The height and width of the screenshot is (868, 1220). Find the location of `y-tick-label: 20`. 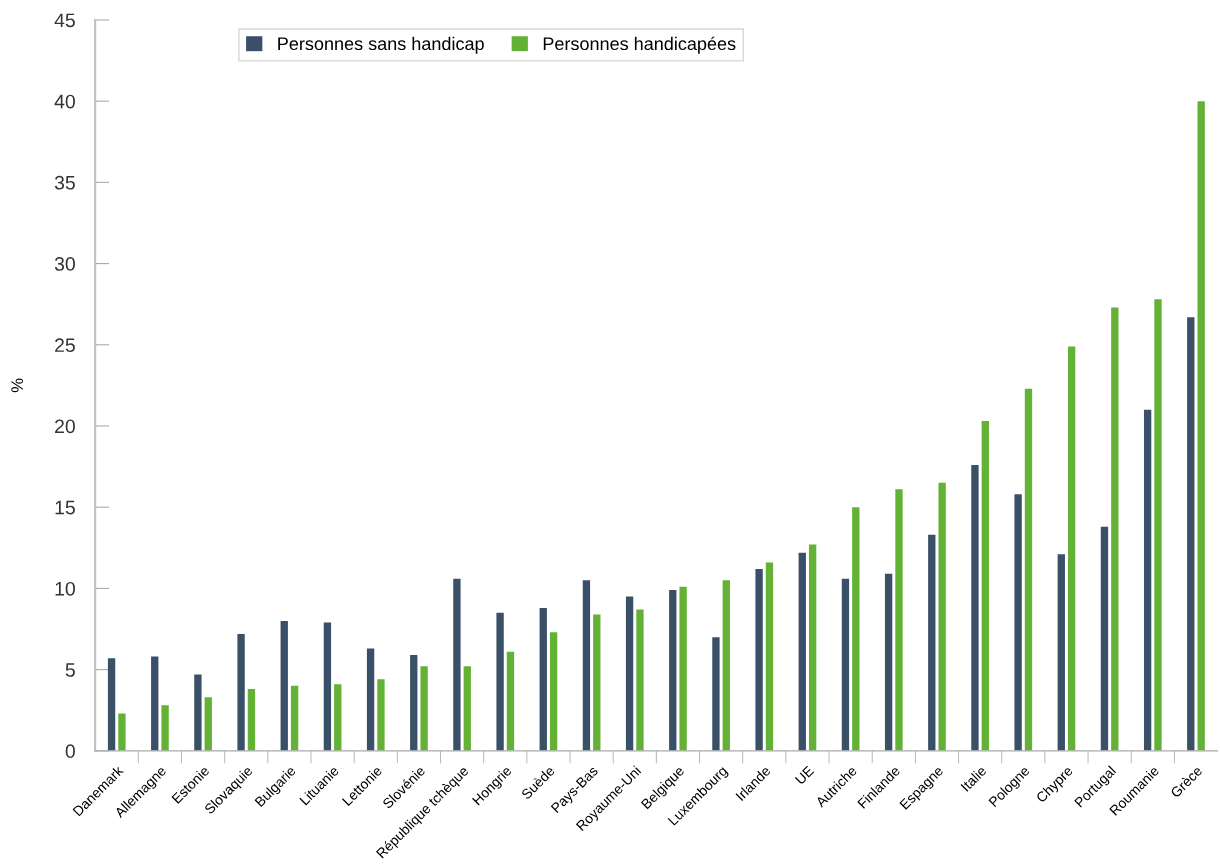

y-tick-label: 20 is located at coordinates (65, 426).